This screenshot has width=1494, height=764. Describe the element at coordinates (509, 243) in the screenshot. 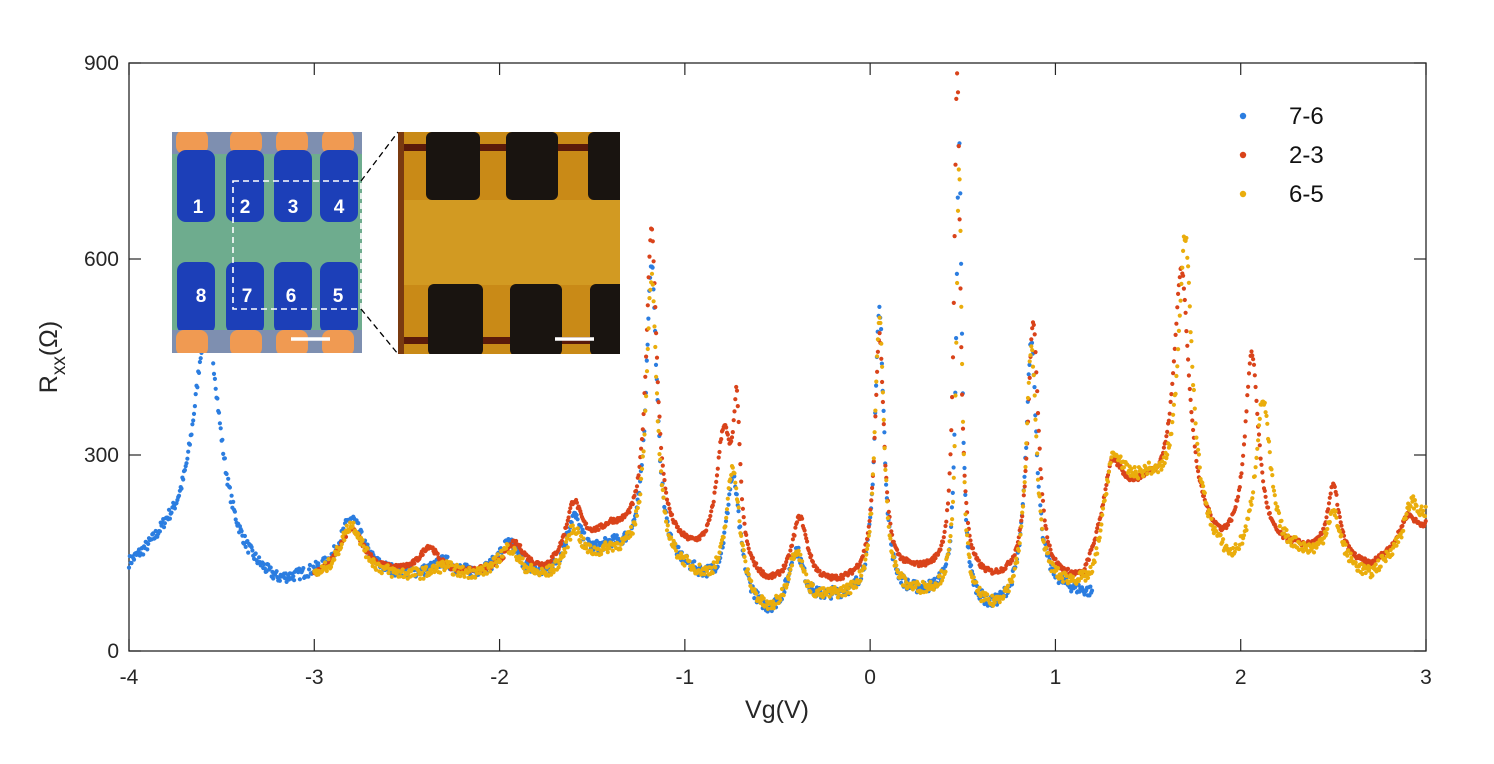

I see `inset-zoom-image` at that location.